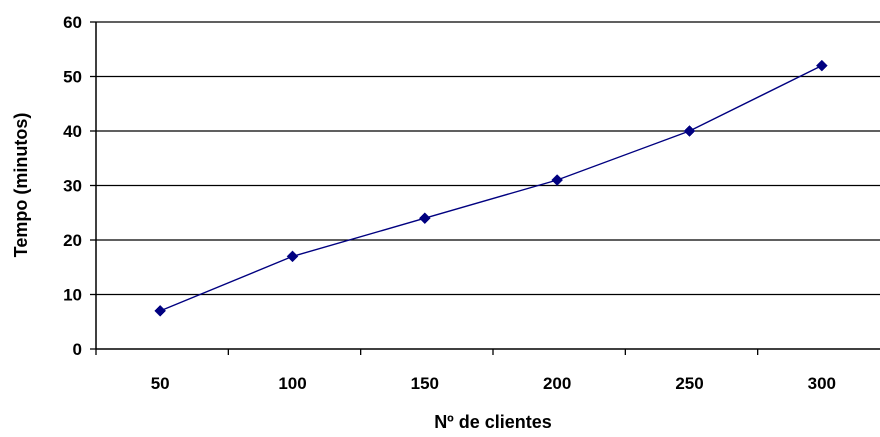 Image resolution: width=880 pixels, height=437 pixels. Describe the element at coordinates (292, 383) in the screenshot. I see `x-tick-label: 100` at that location.